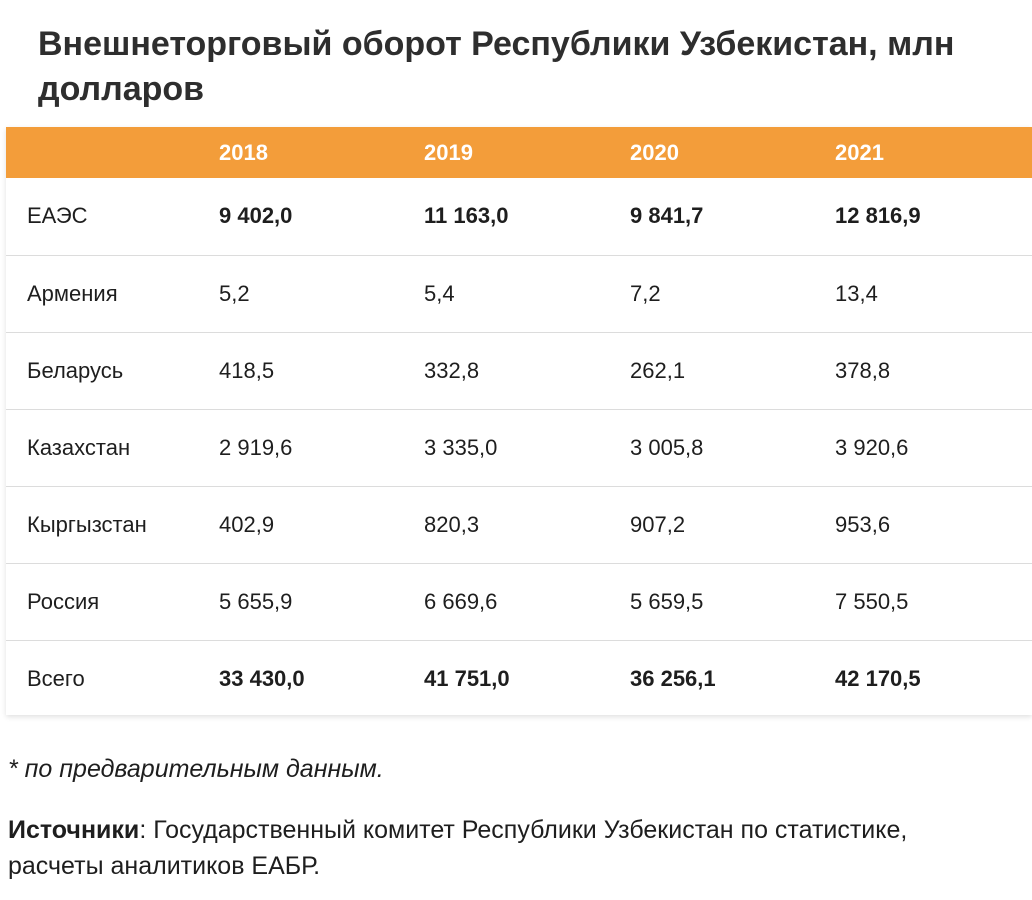  I want to click on row-label: Россия, so click(63, 601).